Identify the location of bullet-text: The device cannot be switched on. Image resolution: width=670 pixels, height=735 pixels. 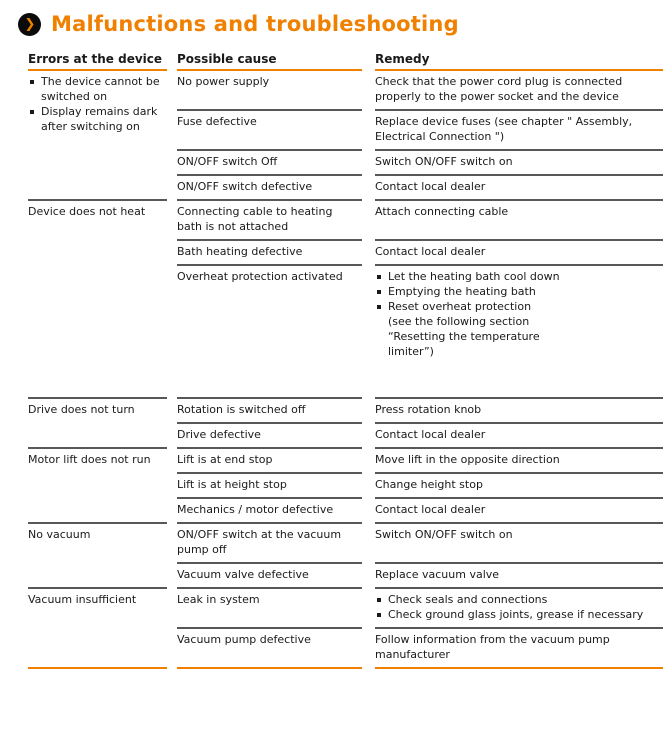
(100, 89).